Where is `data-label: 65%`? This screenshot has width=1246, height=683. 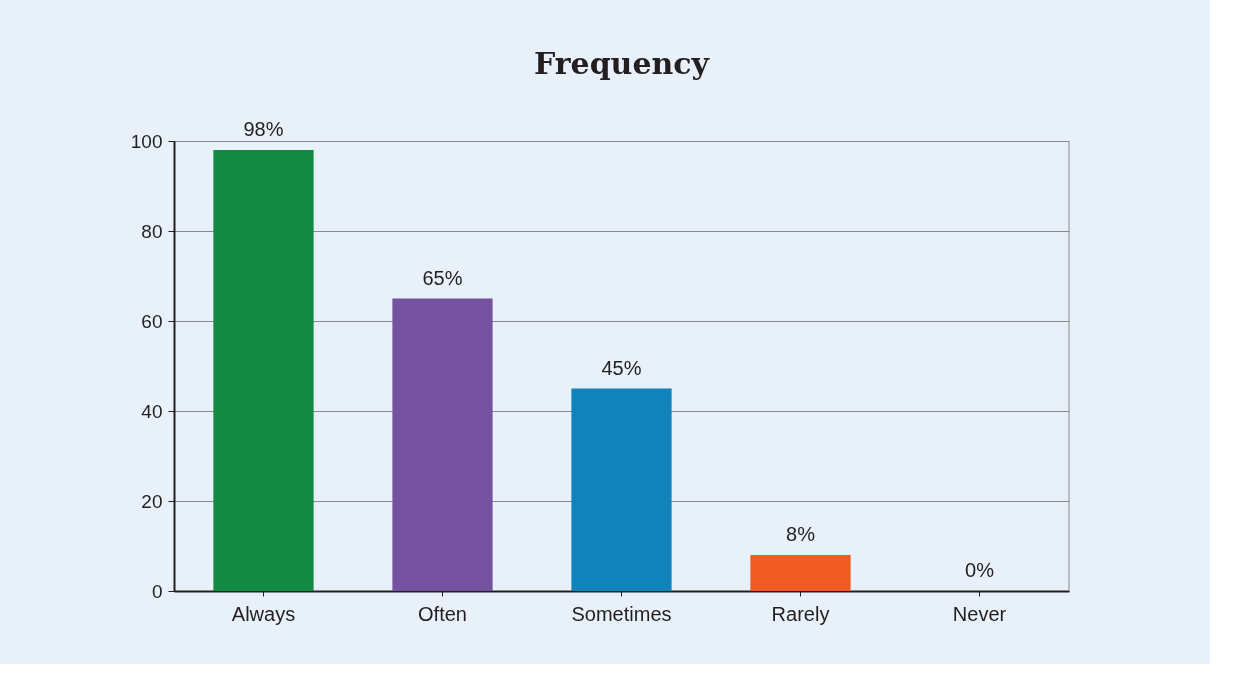 data-label: 65% is located at coordinates (442, 277).